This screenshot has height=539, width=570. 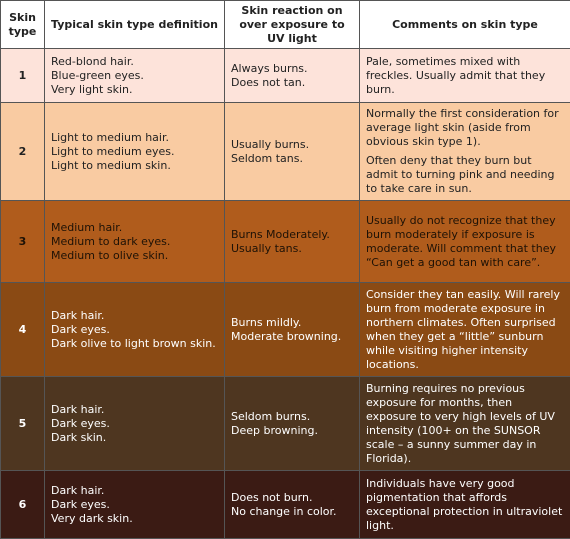 What do you see at coordinates (134, 344) in the screenshot?
I see `definition-line: Dark olive to light brown skin.` at bounding box center [134, 344].